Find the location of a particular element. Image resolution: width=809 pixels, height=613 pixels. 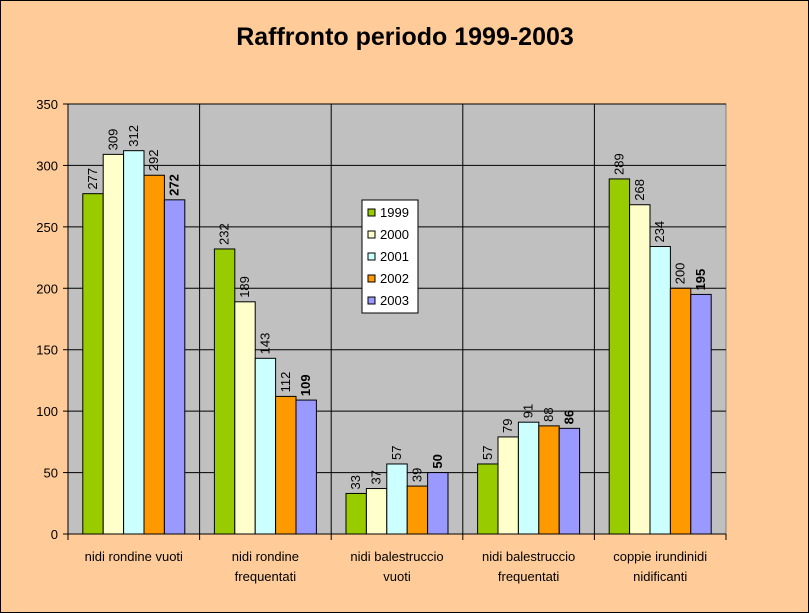

data-label: 50 is located at coordinates (437, 461).